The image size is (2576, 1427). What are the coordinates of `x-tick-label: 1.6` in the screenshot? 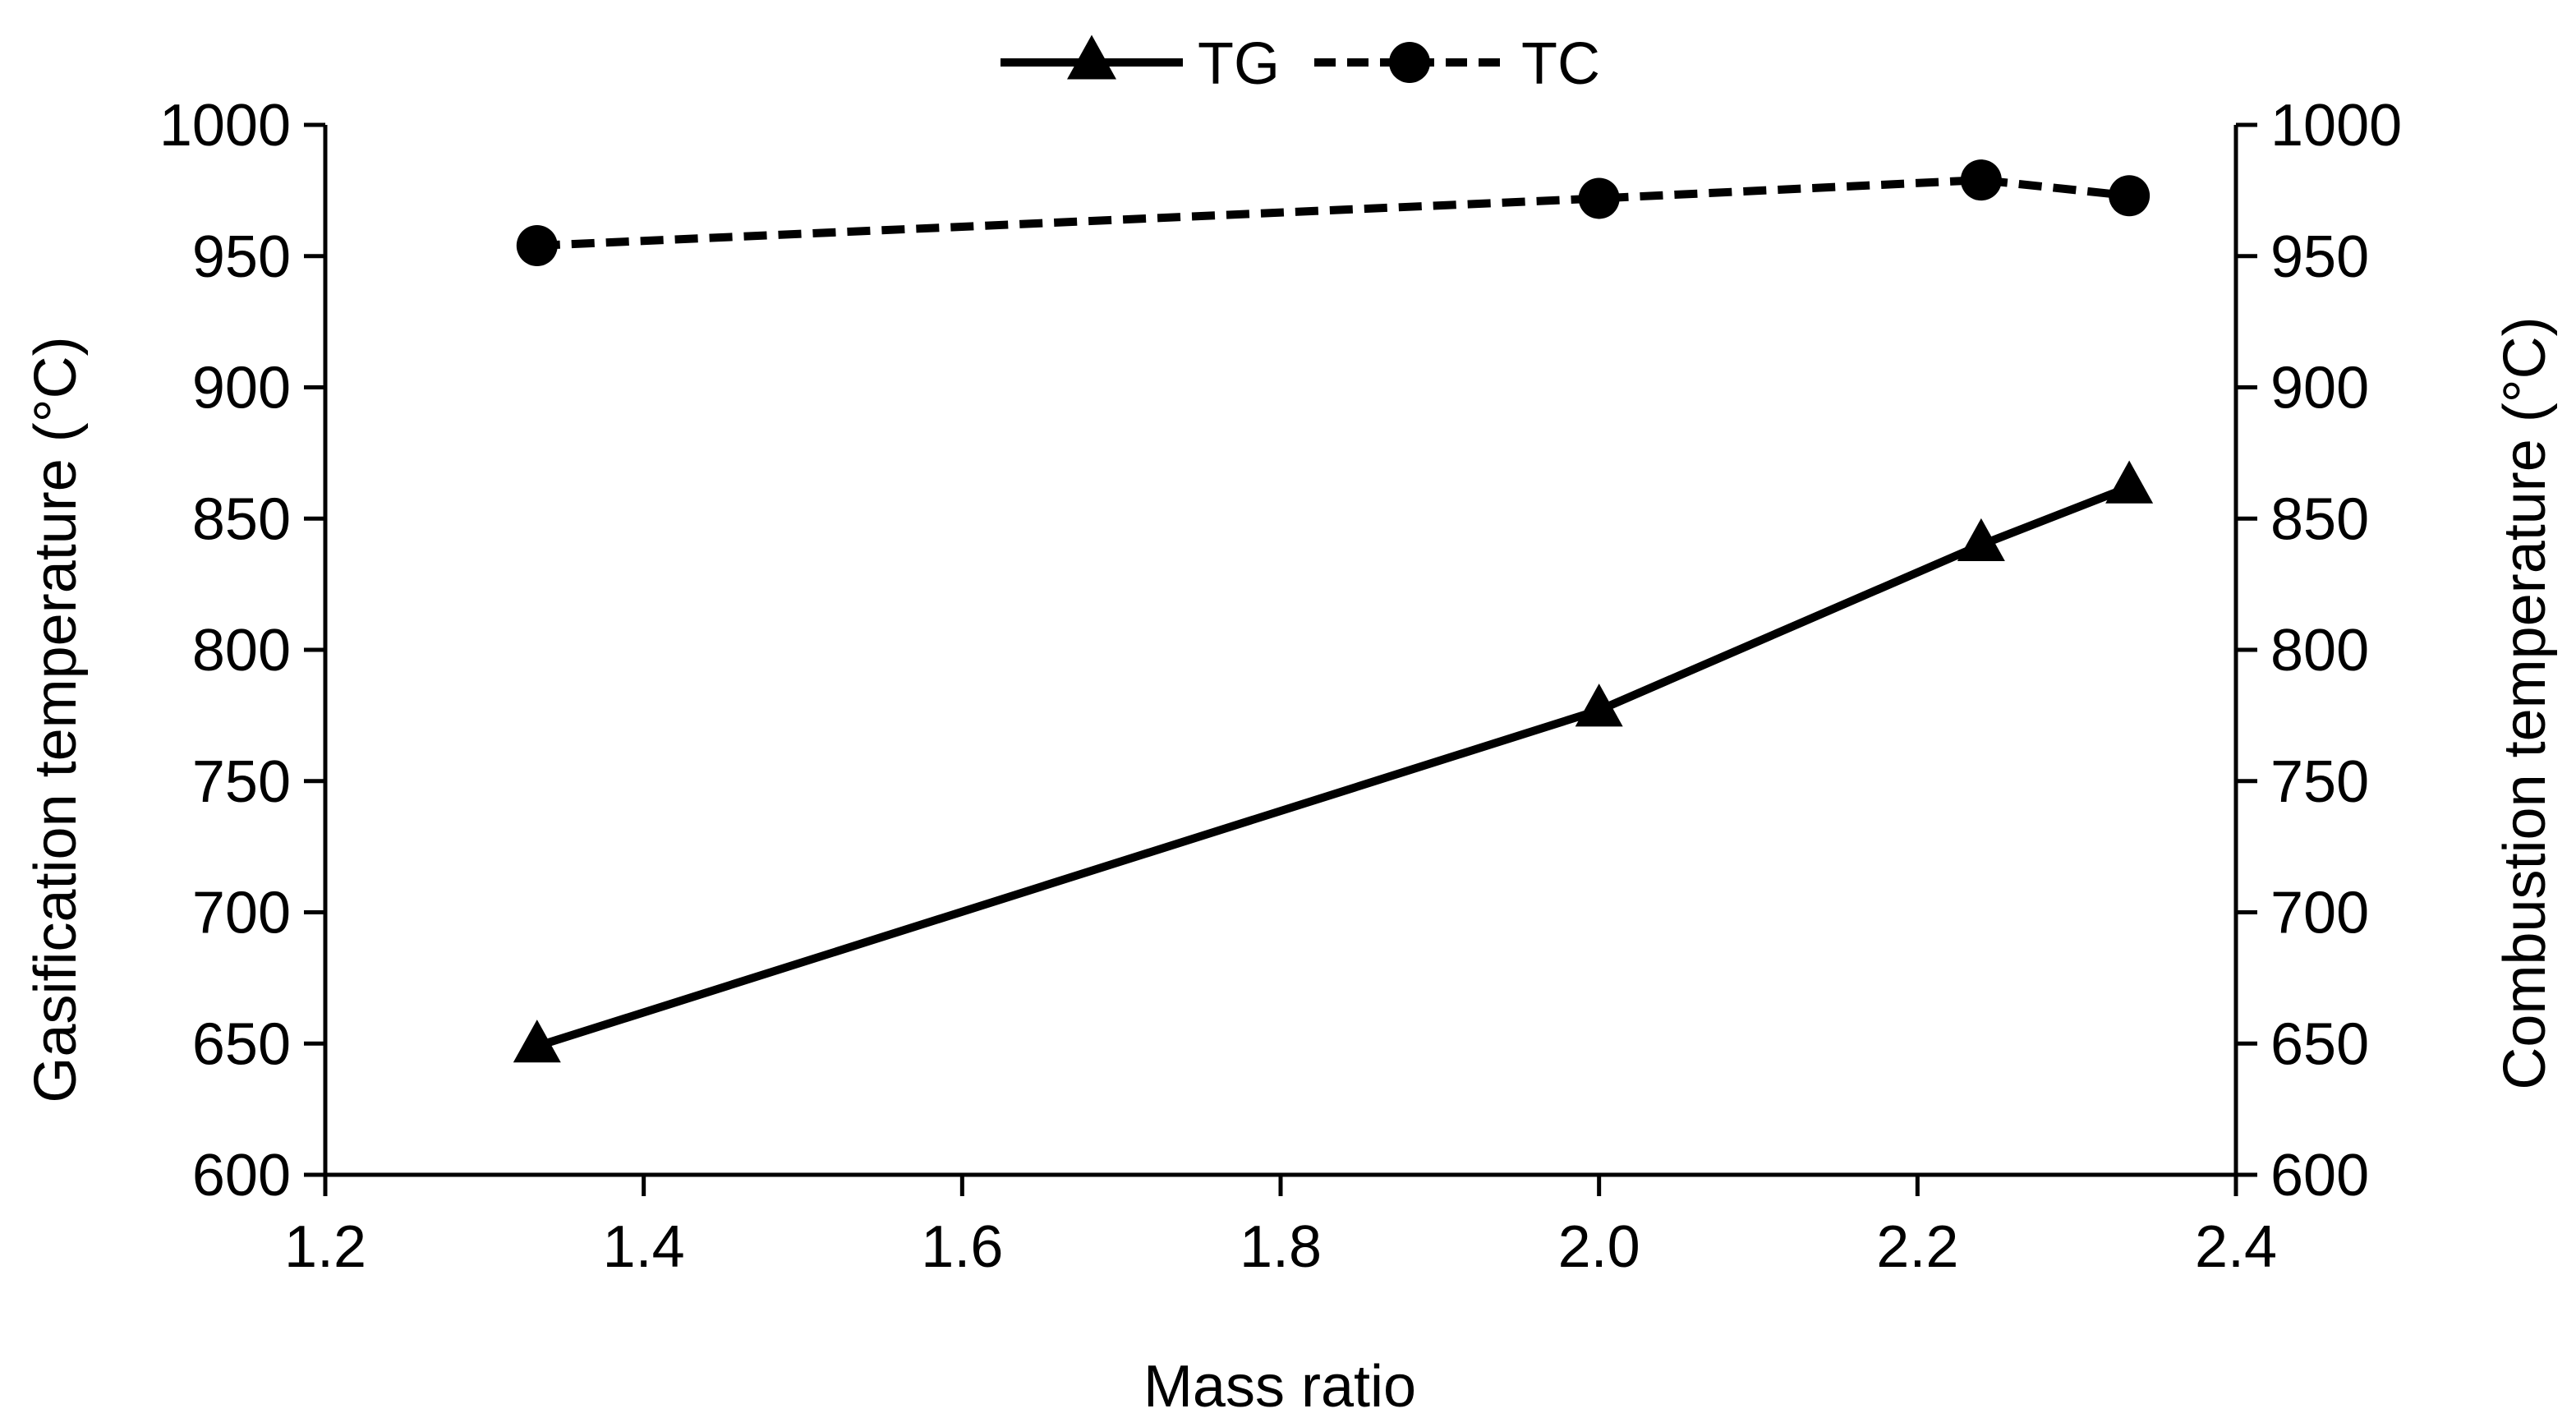 It's located at (962, 1247).